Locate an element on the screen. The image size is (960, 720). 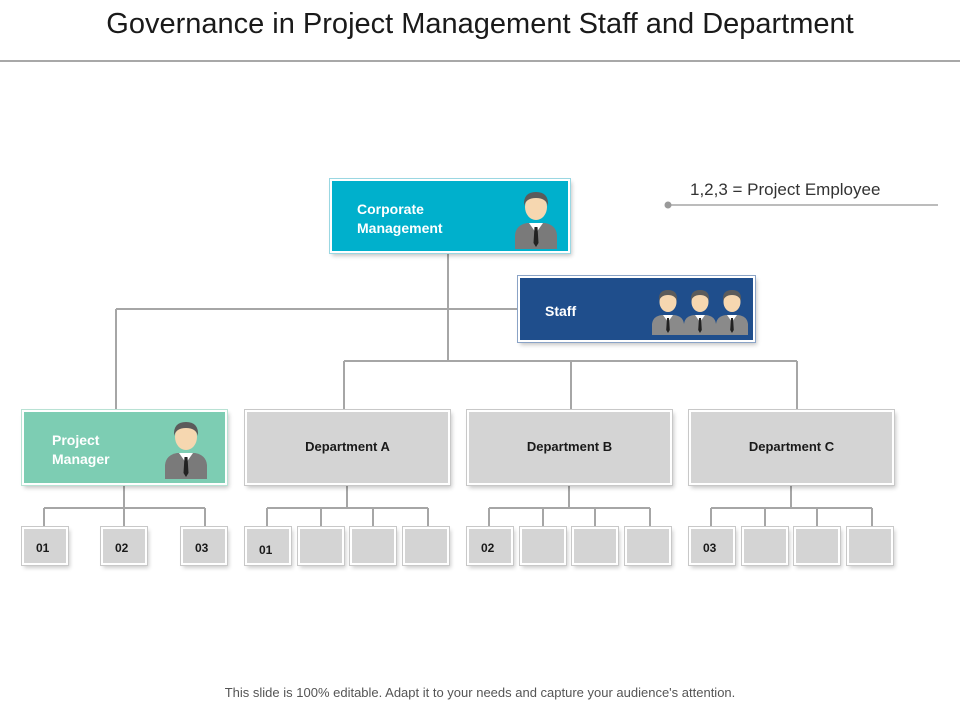
department-c-box: Department C is located at coordinates (791, 447).